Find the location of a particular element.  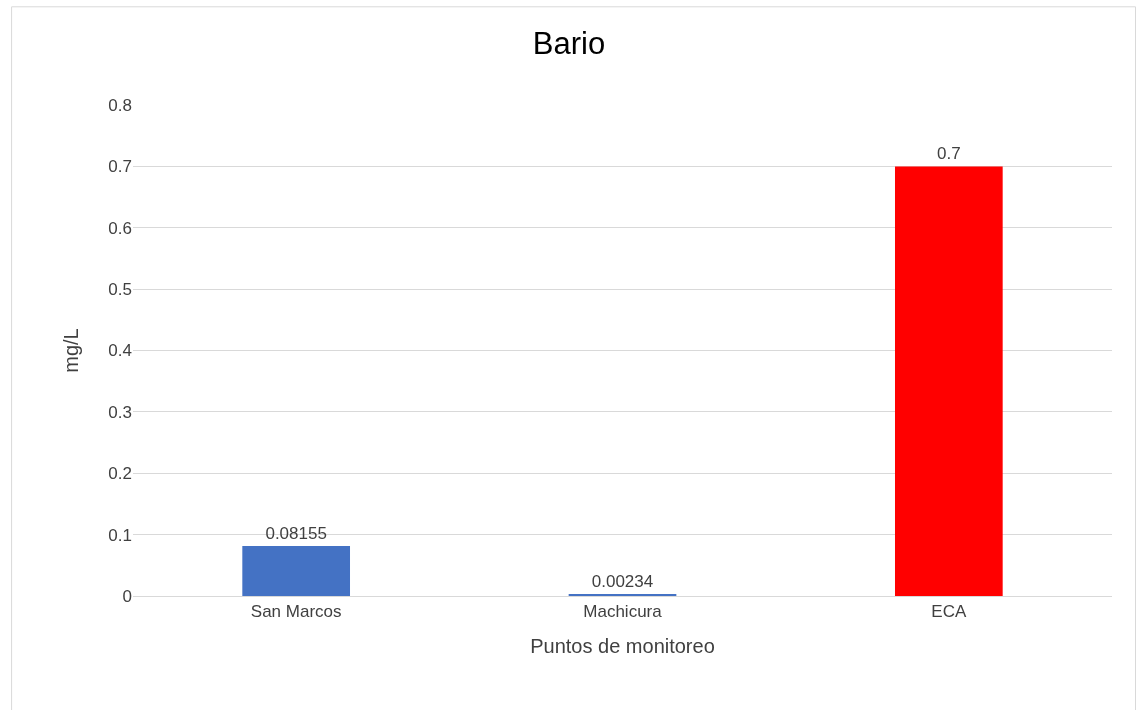

data-label: 0.7 is located at coordinates (949, 154).